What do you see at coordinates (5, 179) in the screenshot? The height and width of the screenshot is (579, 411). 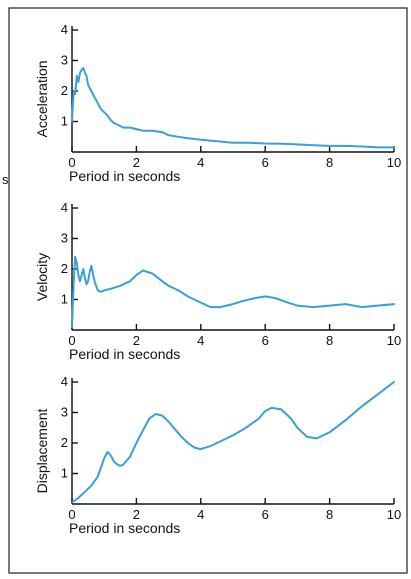 I see `side-mark: s` at bounding box center [5, 179].